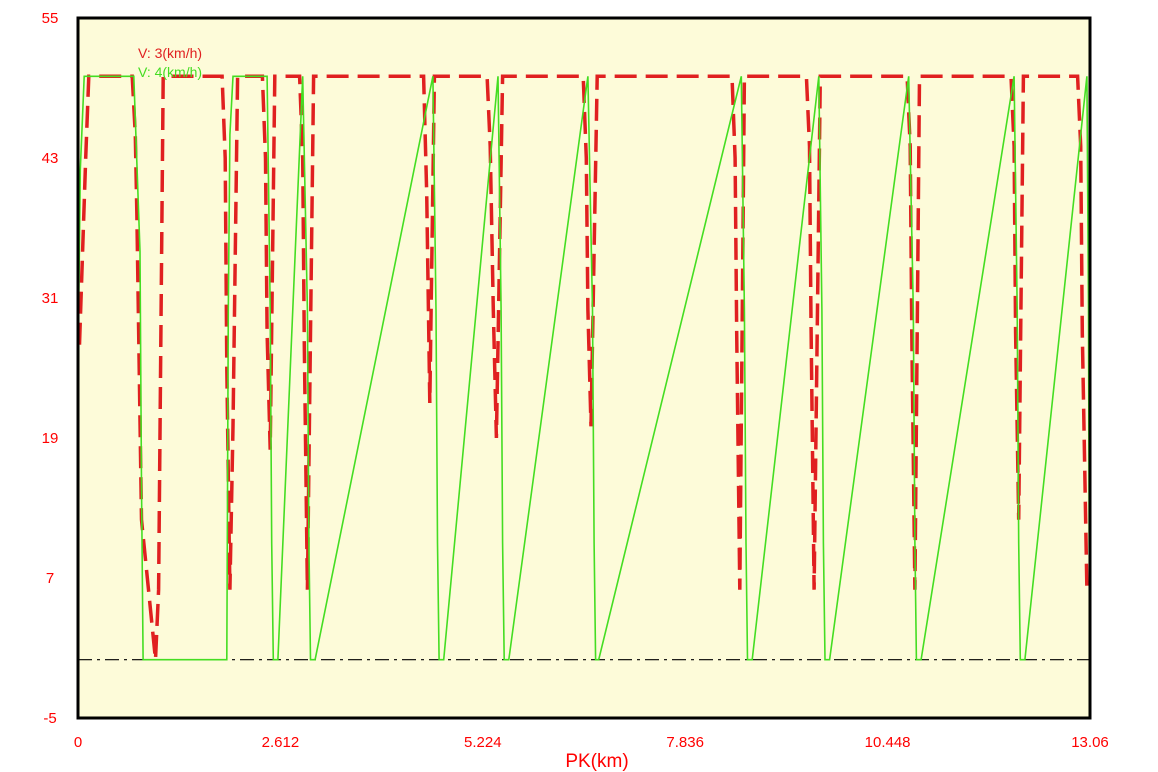 The image size is (1158, 772). What do you see at coordinates (888, 742) in the screenshot?
I see `x-tick-label: 10.448` at bounding box center [888, 742].